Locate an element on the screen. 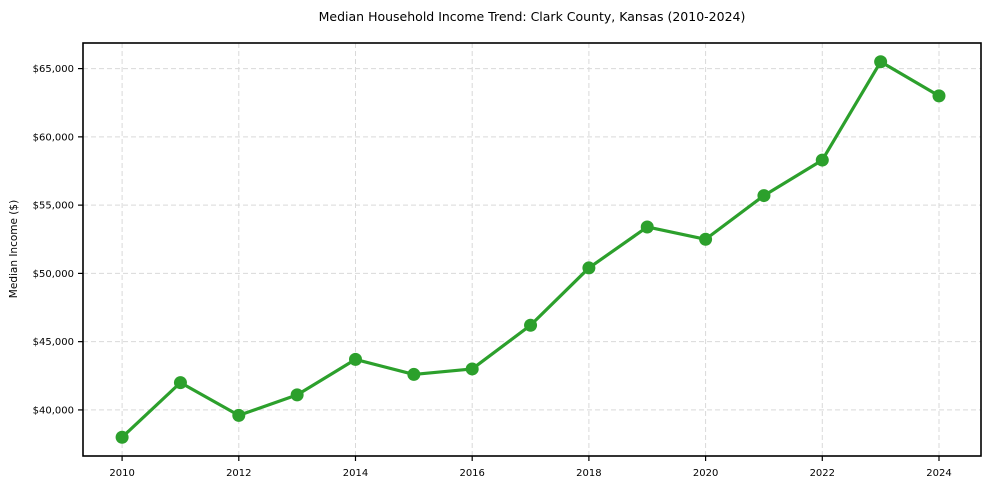 This screenshot has height=490, width=989. x-tick-label: 2010 is located at coordinates (121, 473).